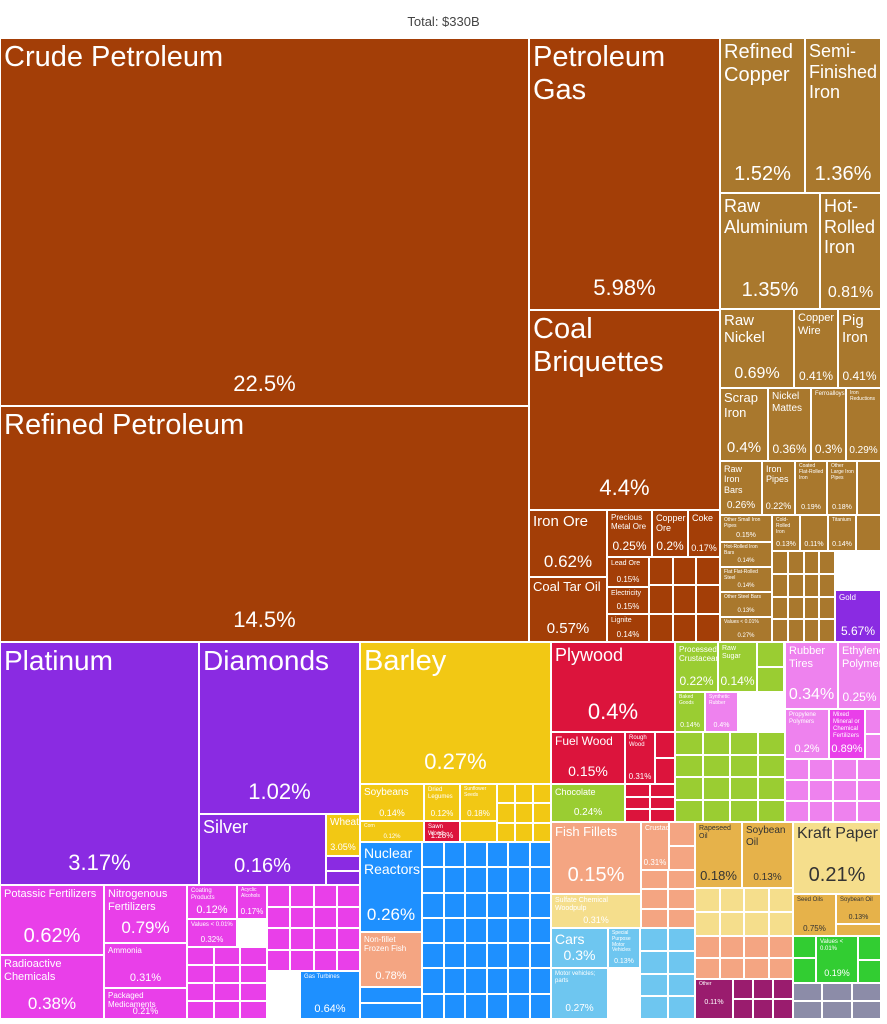  I want to click on tile-raw-sugar: Raw Sugar 0.14%, so click(737, 667).